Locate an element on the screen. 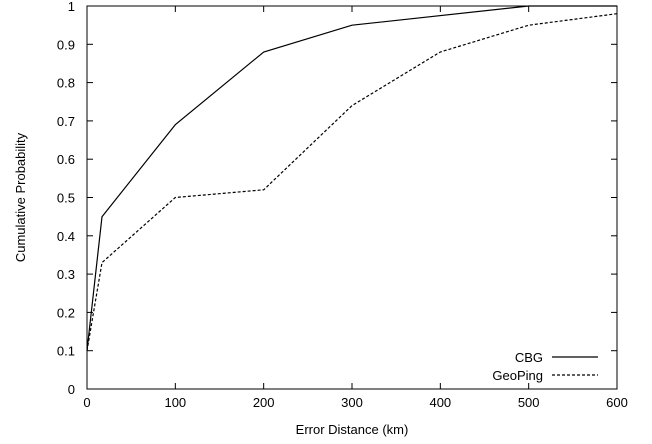 This screenshot has width=652, height=444. y-tick-label: 1 is located at coordinates (71, 7).